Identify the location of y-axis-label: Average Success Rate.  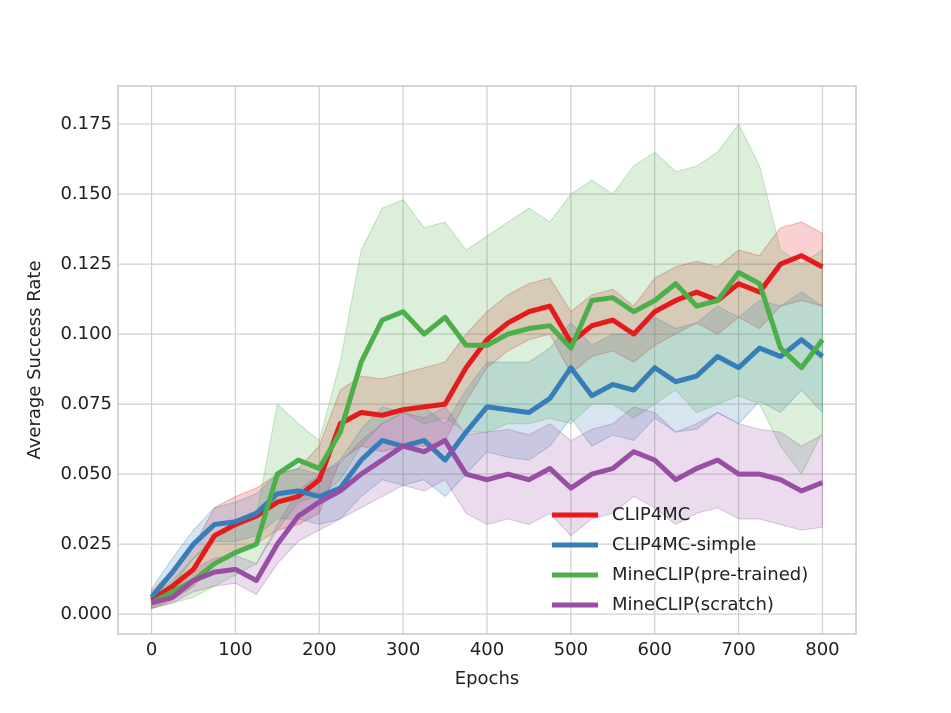
(34, 359).